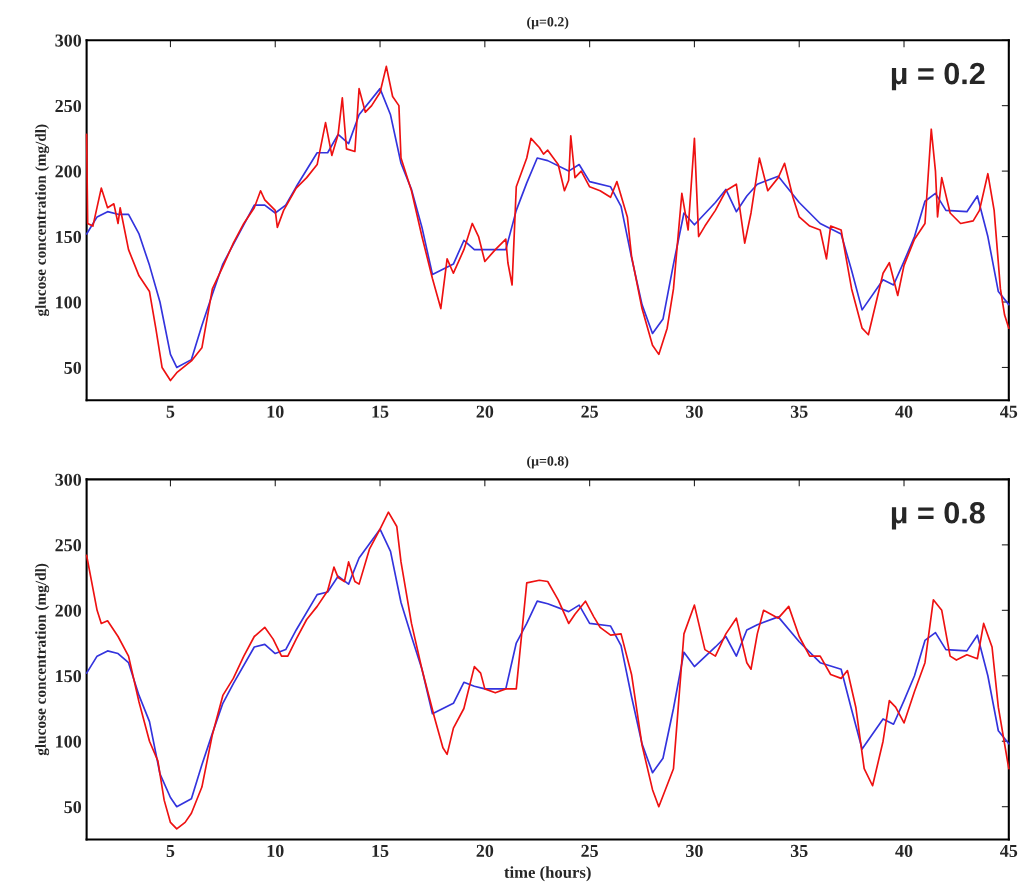 This screenshot has width=1019, height=893. What do you see at coordinates (547, 874) in the screenshot?
I see `x-axis-title: time (hours)` at bounding box center [547, 874].